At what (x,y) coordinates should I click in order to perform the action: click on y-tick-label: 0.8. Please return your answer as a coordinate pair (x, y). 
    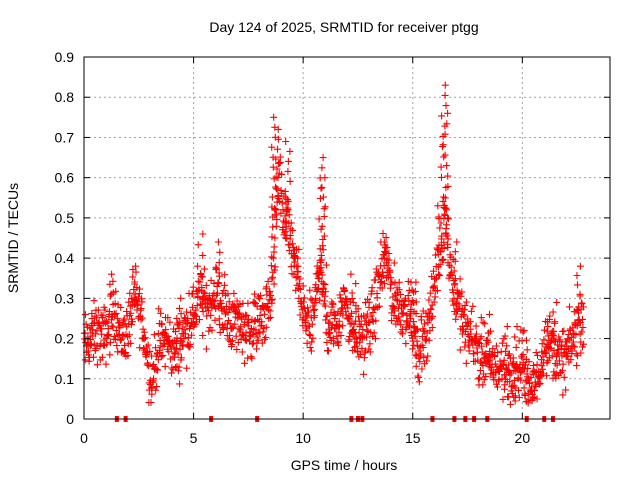
    Looking at the image, I should click on (65, 97).